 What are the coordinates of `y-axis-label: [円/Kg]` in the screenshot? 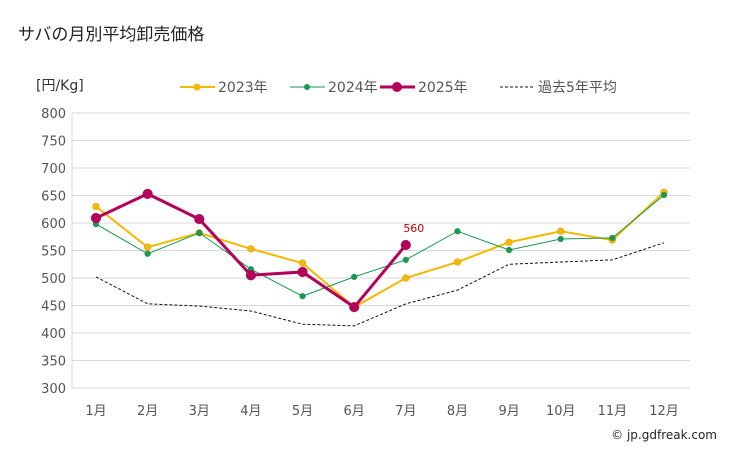 It's located at (60, 86).